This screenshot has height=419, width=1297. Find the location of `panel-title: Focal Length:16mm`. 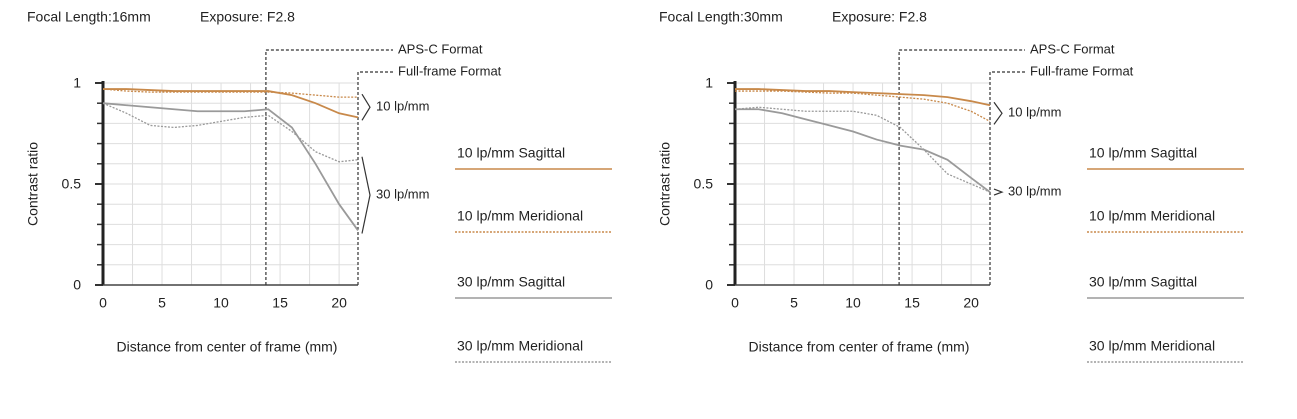

panel-title: Focal Length:16mm is located at coordinates (89, 17).